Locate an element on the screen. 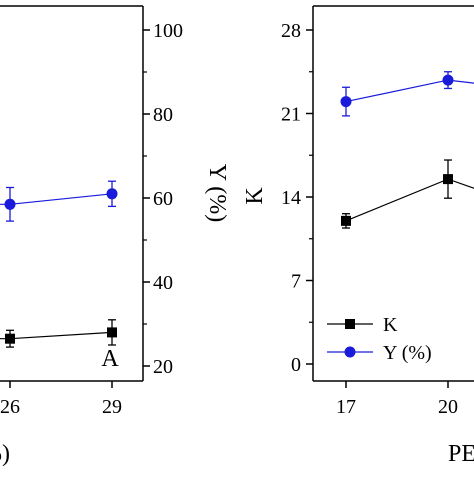  legend-entry: K is located at coordinates (362, 325).